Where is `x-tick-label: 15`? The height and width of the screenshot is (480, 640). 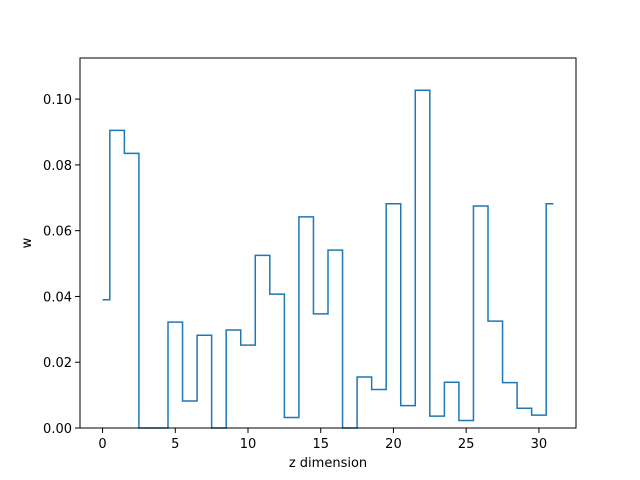
x-tick-label: 15 is located at coordinates (320, 444).